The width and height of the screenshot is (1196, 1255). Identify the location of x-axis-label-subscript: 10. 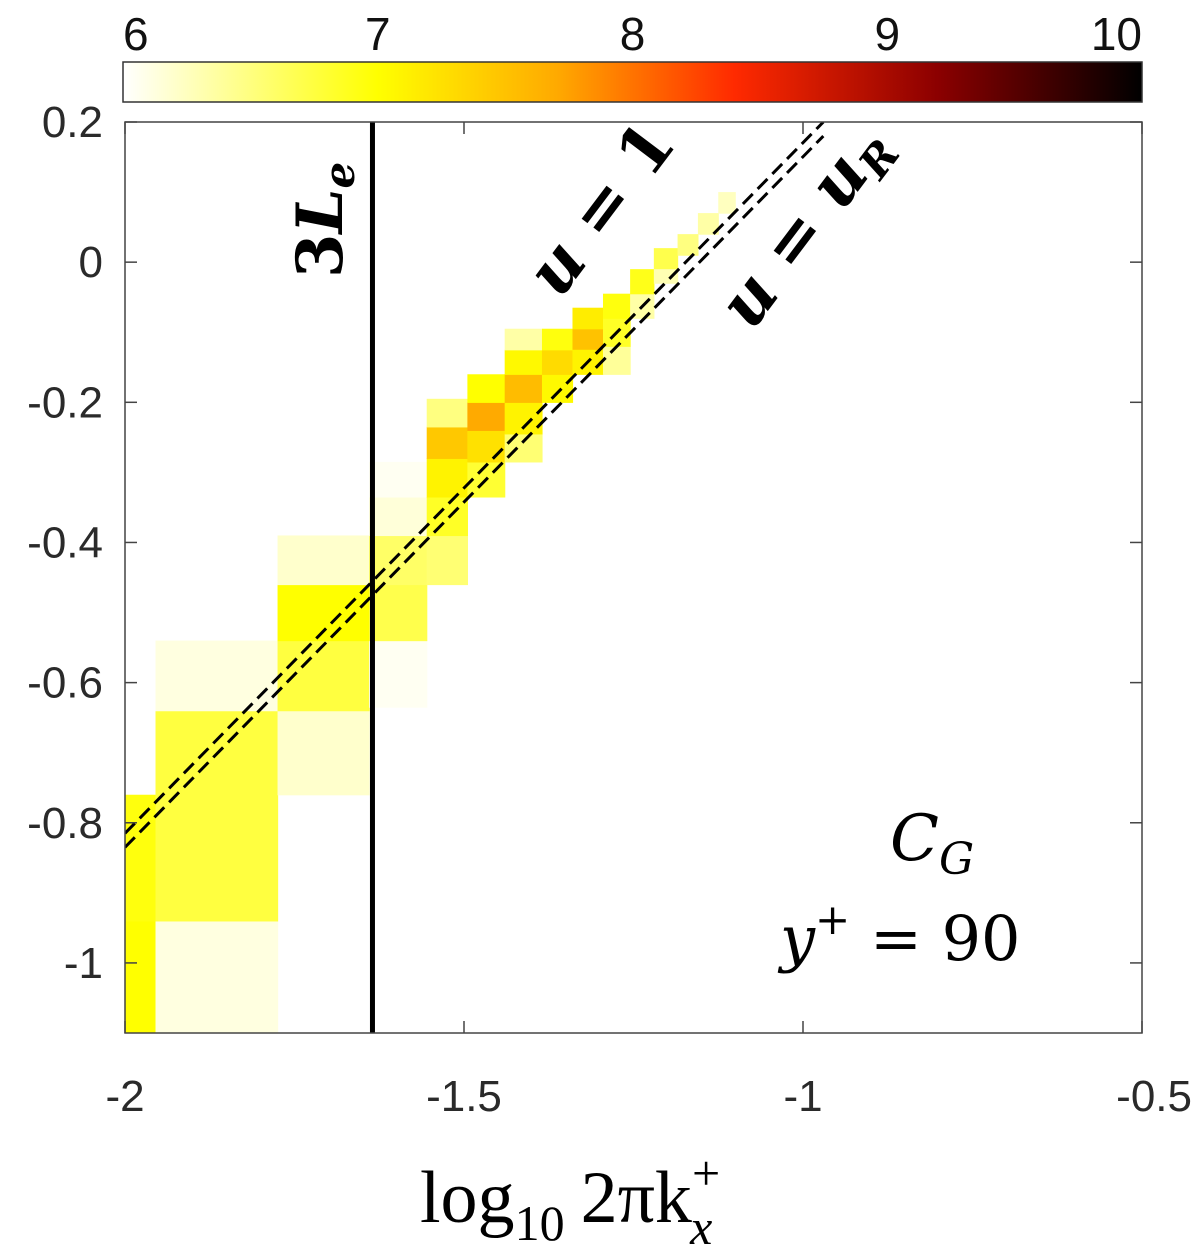
(540, 1223).